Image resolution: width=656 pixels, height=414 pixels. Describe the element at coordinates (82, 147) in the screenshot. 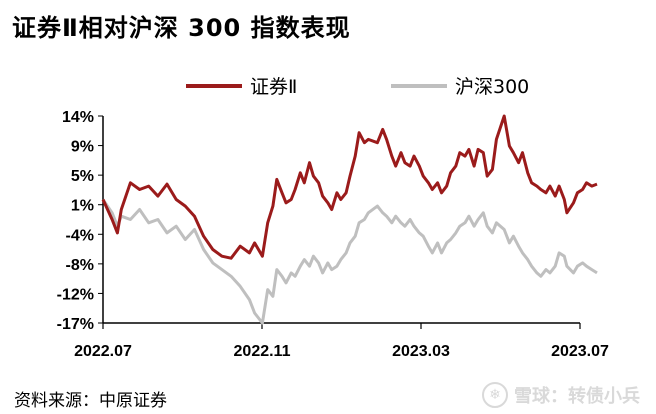

I see `y-tick-label: 9%` at that location.